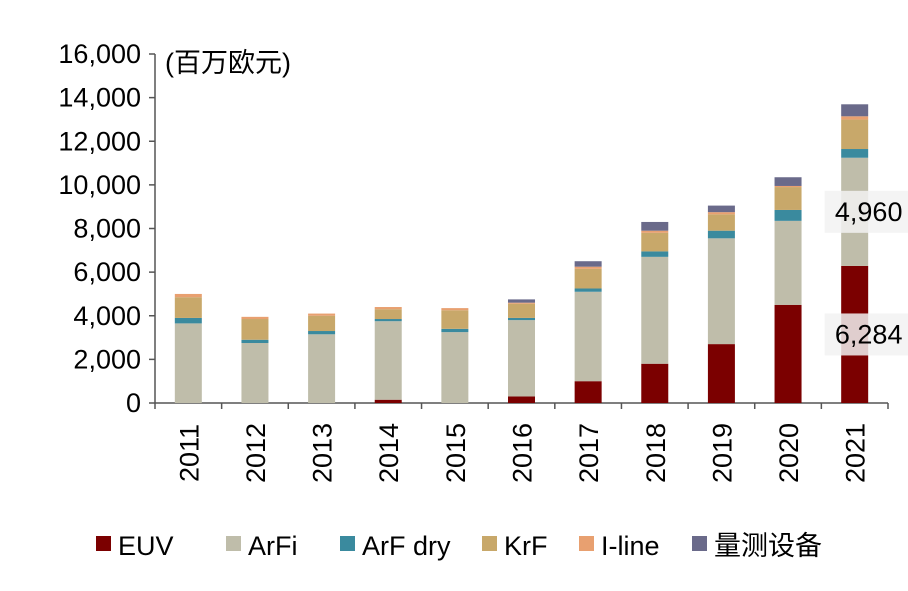 The image size is (908, 591). I want to click on legend-label: EUV, so click(146, 546).